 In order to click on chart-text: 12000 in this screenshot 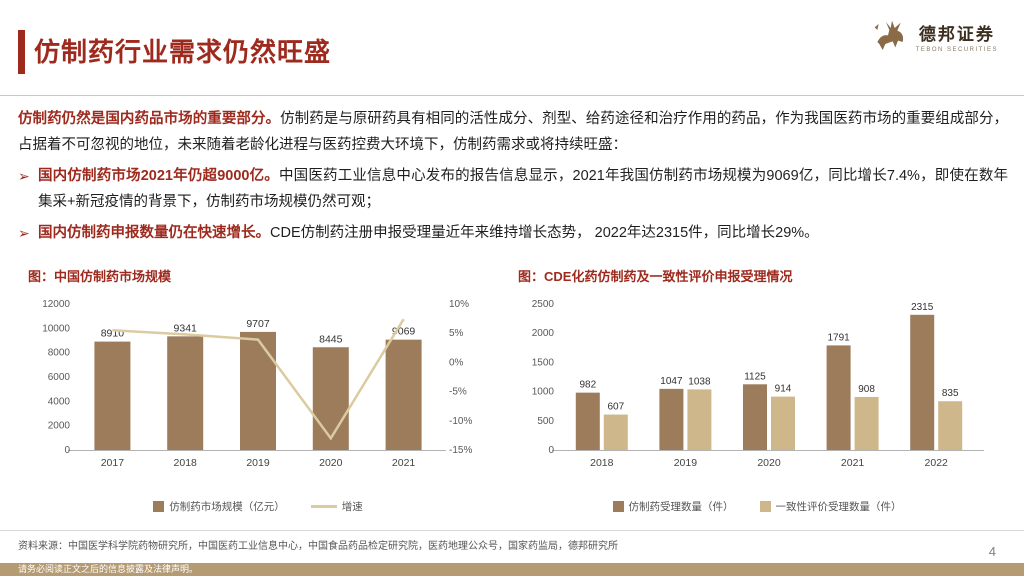, I will do `click(56, 304)`.